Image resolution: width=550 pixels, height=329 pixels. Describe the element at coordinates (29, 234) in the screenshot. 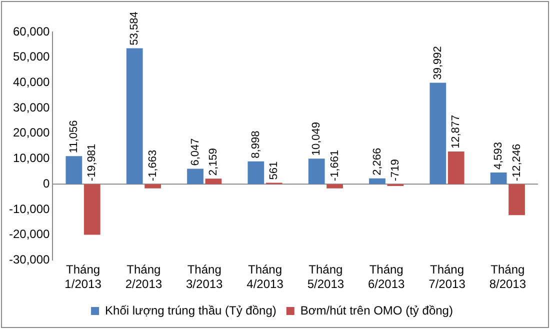

I see `y-tick-label: -20,000` at that location.